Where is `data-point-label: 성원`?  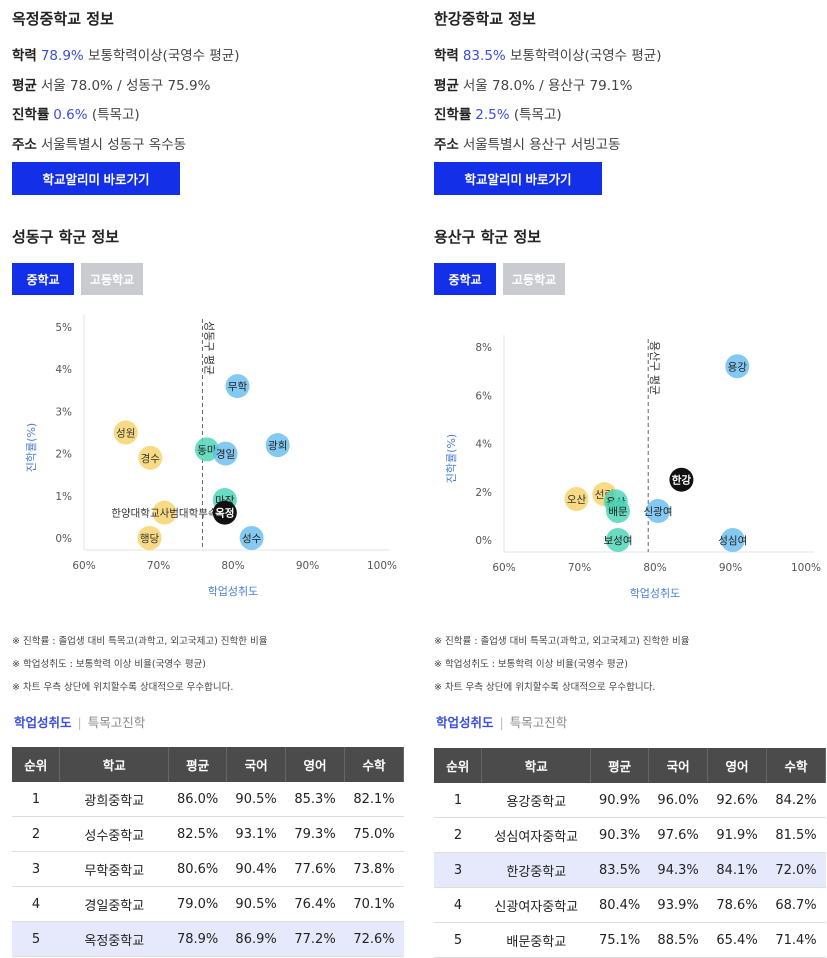
data-point-label: 성원 is located at coordinates (125, 434).